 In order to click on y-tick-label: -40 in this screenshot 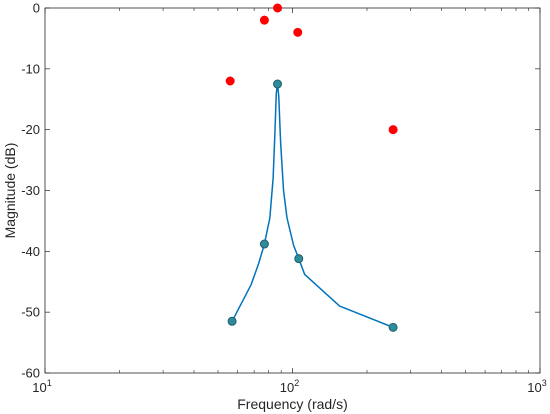, I will do `click(30, 251)`.